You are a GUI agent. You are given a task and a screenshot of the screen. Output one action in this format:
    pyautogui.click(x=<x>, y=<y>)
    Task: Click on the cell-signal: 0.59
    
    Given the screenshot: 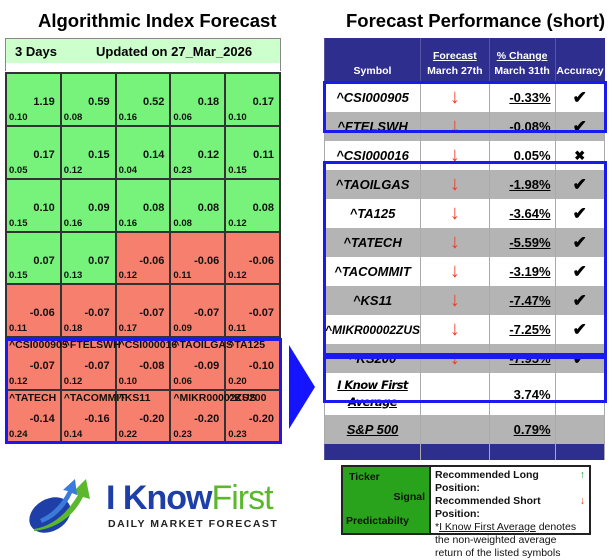 What is the action you would take?
    pyautogui.click(x=99, y=102)
    